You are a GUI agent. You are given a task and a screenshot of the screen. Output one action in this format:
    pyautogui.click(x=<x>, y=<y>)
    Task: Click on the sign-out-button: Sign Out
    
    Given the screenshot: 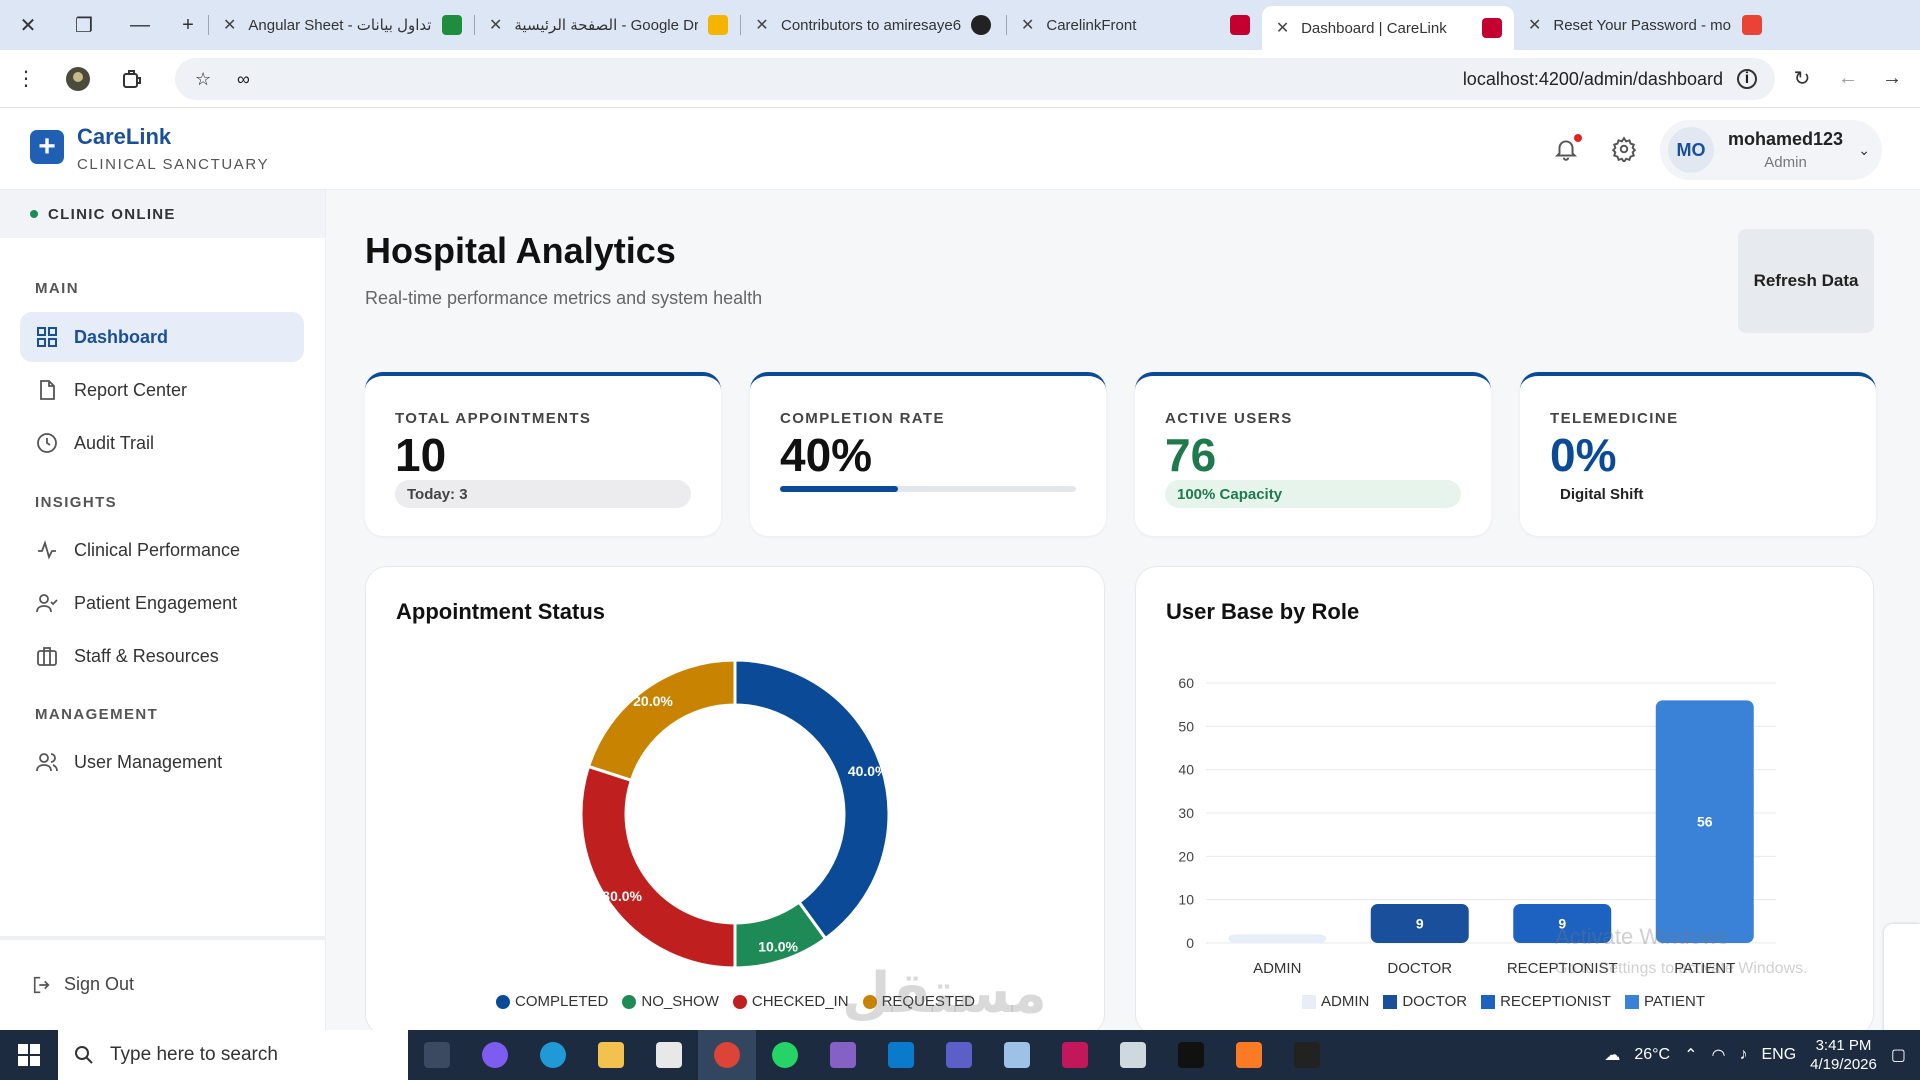 What is the action you would take?
    pyautogui.click(x=83, y=984)
    